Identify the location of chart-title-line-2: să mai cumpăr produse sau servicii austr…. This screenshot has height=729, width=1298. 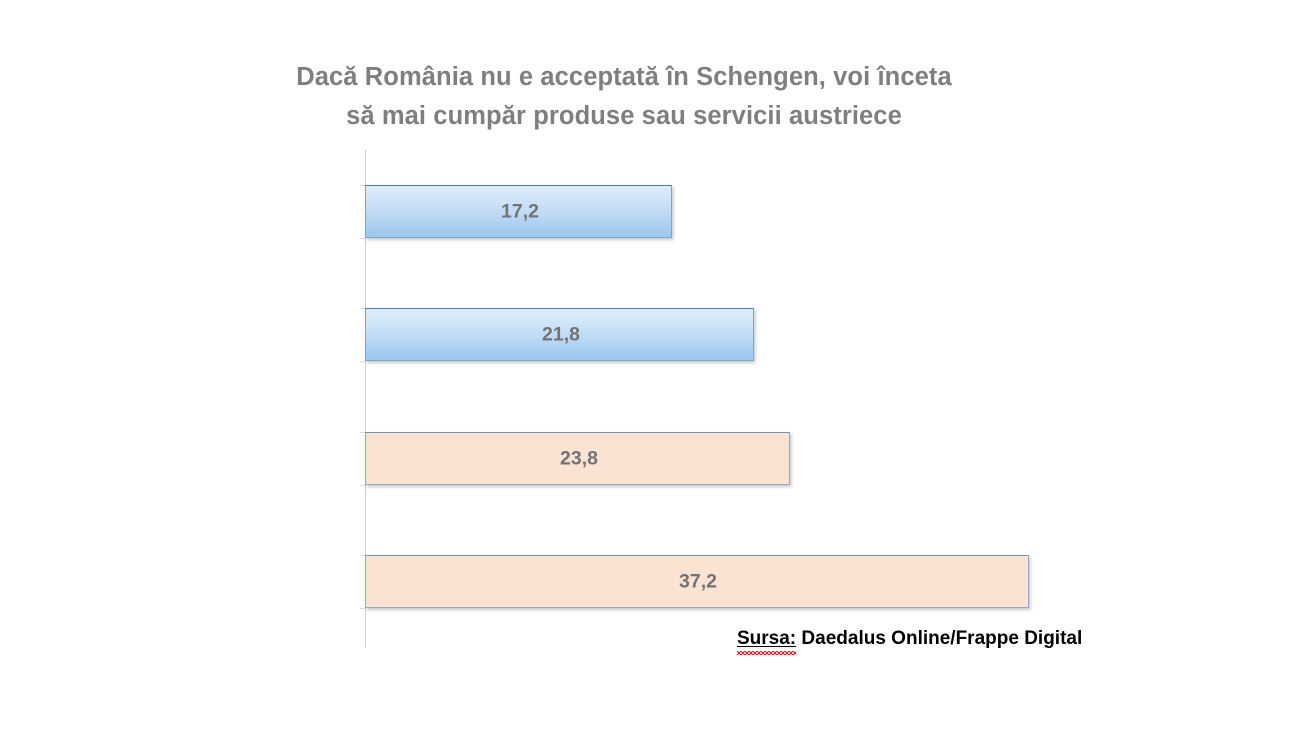
(624, 115).